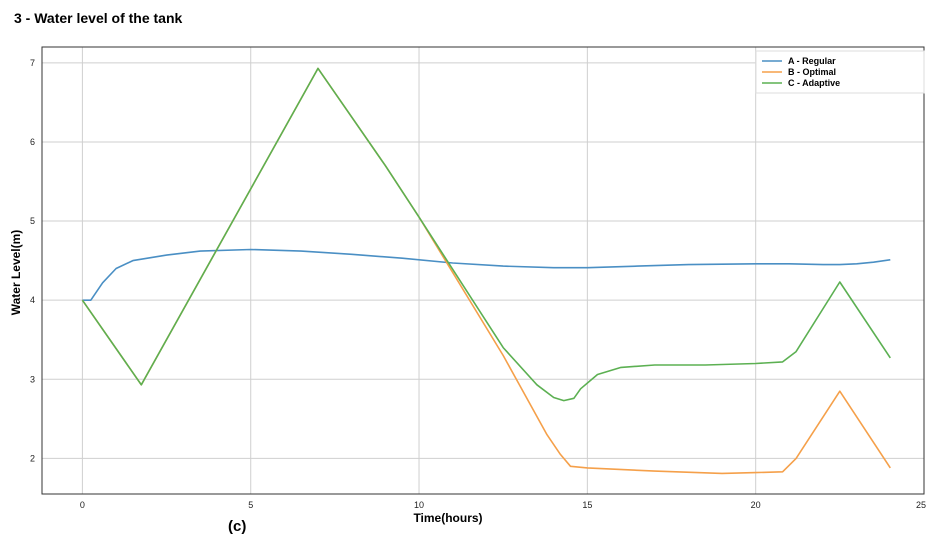  Describe the element at coordinates (814, 83) in the screenshot. I see `legend-label-3: C - Adaptive` at that location.